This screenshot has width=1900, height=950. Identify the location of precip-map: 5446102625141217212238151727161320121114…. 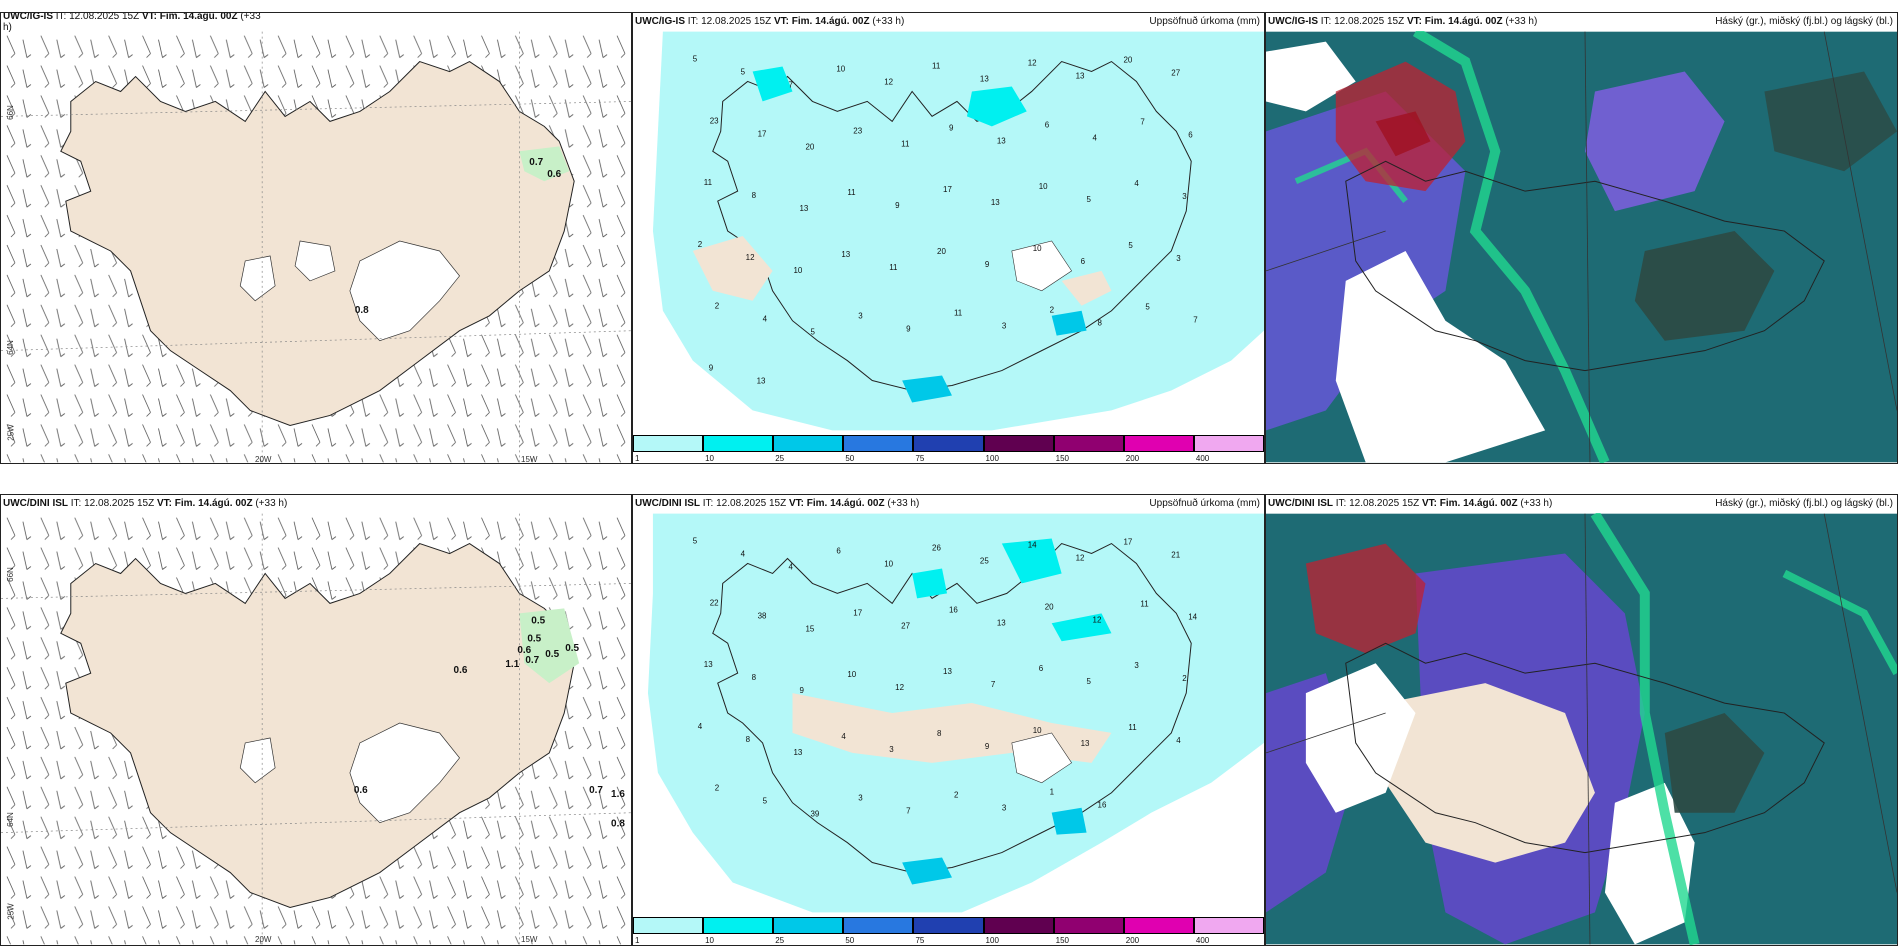
(948, 713).